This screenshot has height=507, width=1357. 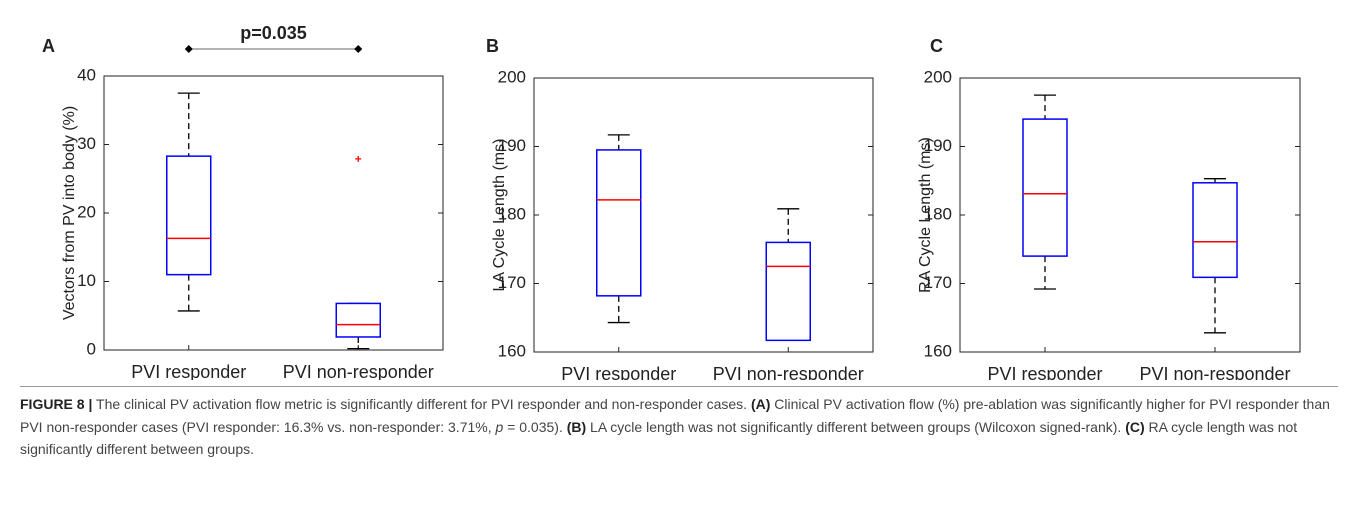 What do you see at coordinates (273, 33) in the screenshot?
I see `annotation: p=0.035` at bounding box center [273, 33].